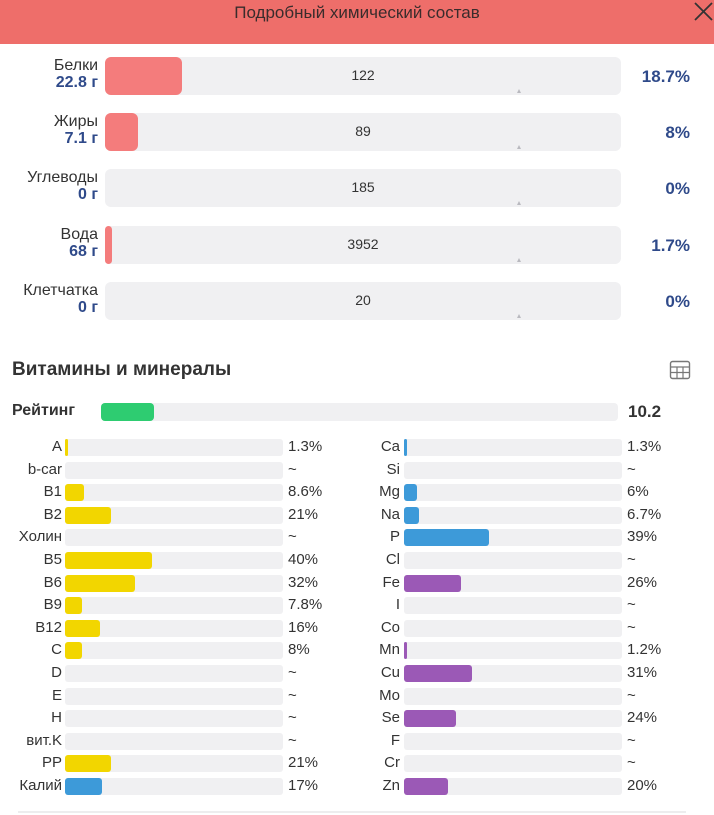  Describe the element at coordinates (303, 785) in the screenshot. I see `nutrient-percent: 17%` at that location.